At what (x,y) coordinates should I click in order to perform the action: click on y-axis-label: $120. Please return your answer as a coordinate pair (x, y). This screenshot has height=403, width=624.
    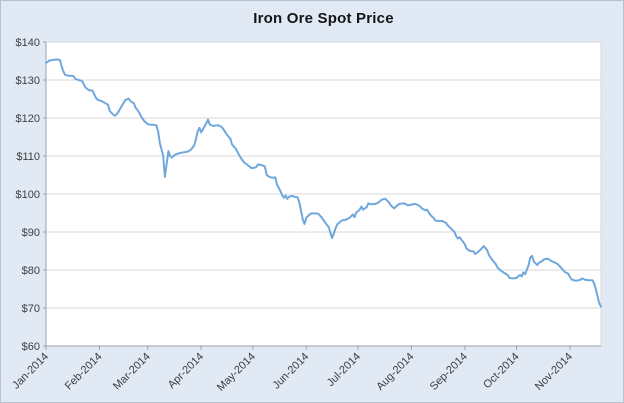
    Looking at the image, I should click on (28, 119).